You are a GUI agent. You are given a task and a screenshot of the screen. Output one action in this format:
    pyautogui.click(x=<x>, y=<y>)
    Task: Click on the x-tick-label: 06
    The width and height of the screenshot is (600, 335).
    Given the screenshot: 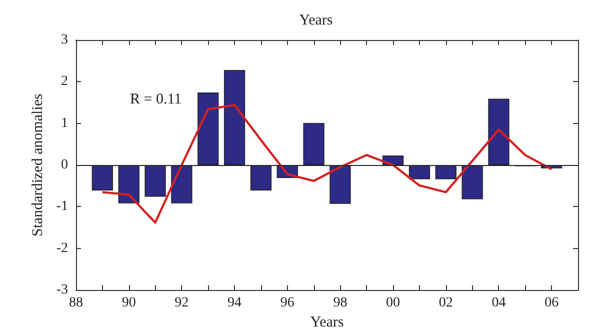 What is the action you would take?
    pyautogui.click(x=551, y=303)
    